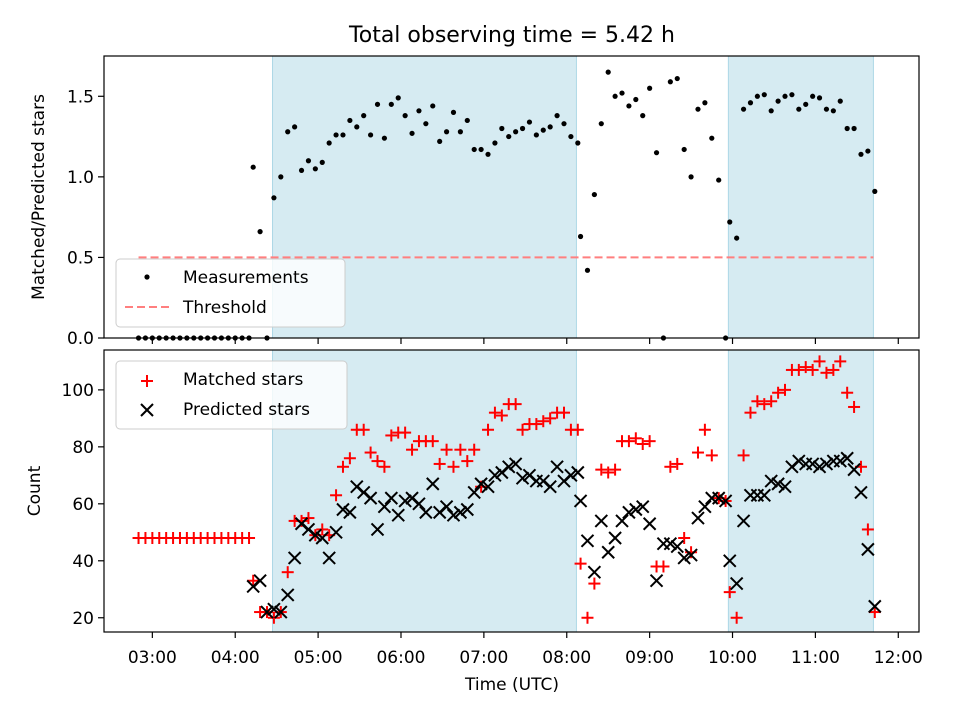 The height and width of the screenshot is (720, 960). What do you see at coordinates (78, 391) in the screenshot?
I see `bottom-y-tick-label: 100` at bounding box center [78, 391].